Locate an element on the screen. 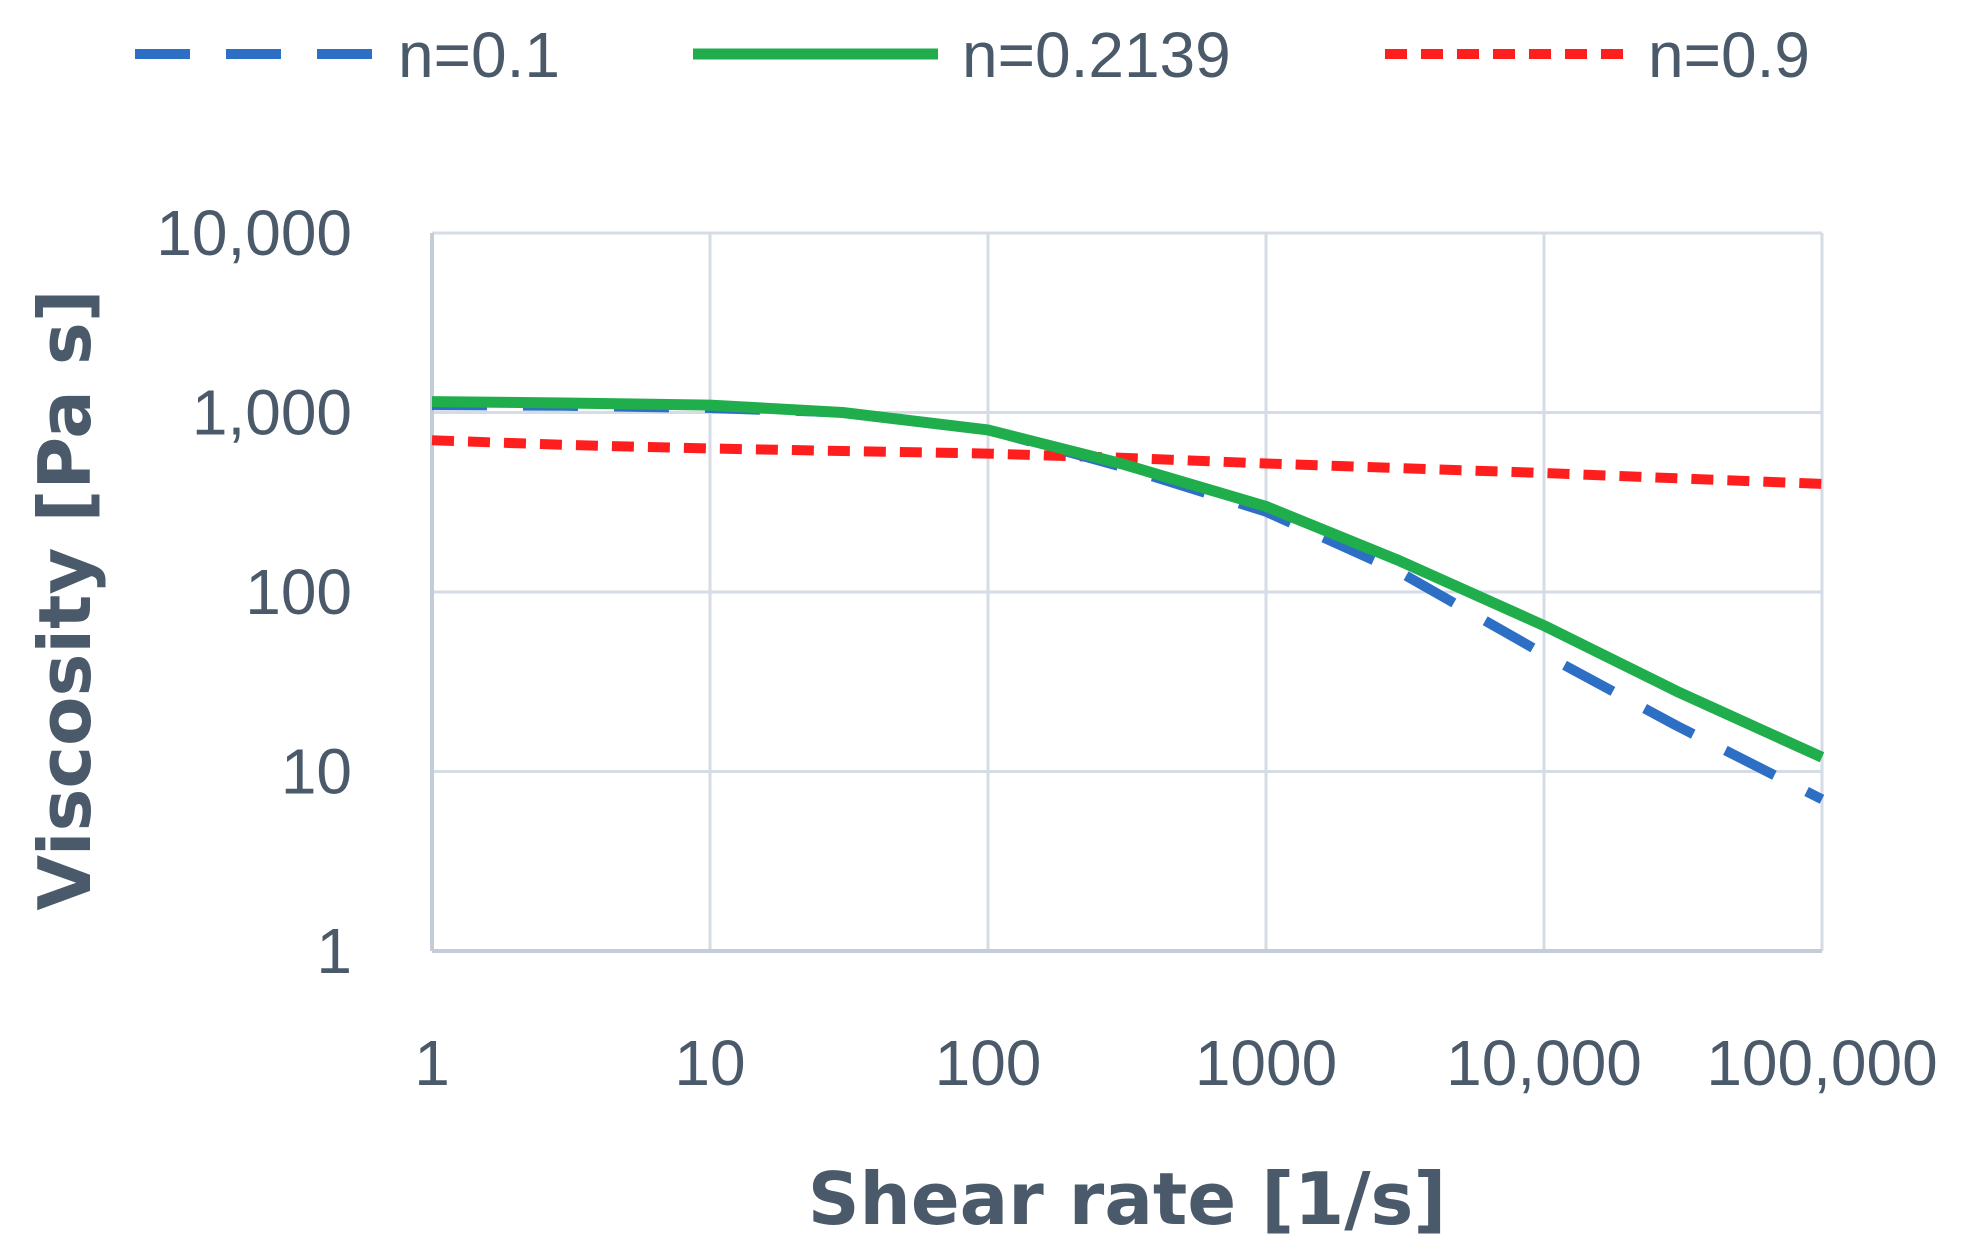 This screenshot has height=1258, width=1976. y-tick-label: 100 is located at coordinates (298, 592).